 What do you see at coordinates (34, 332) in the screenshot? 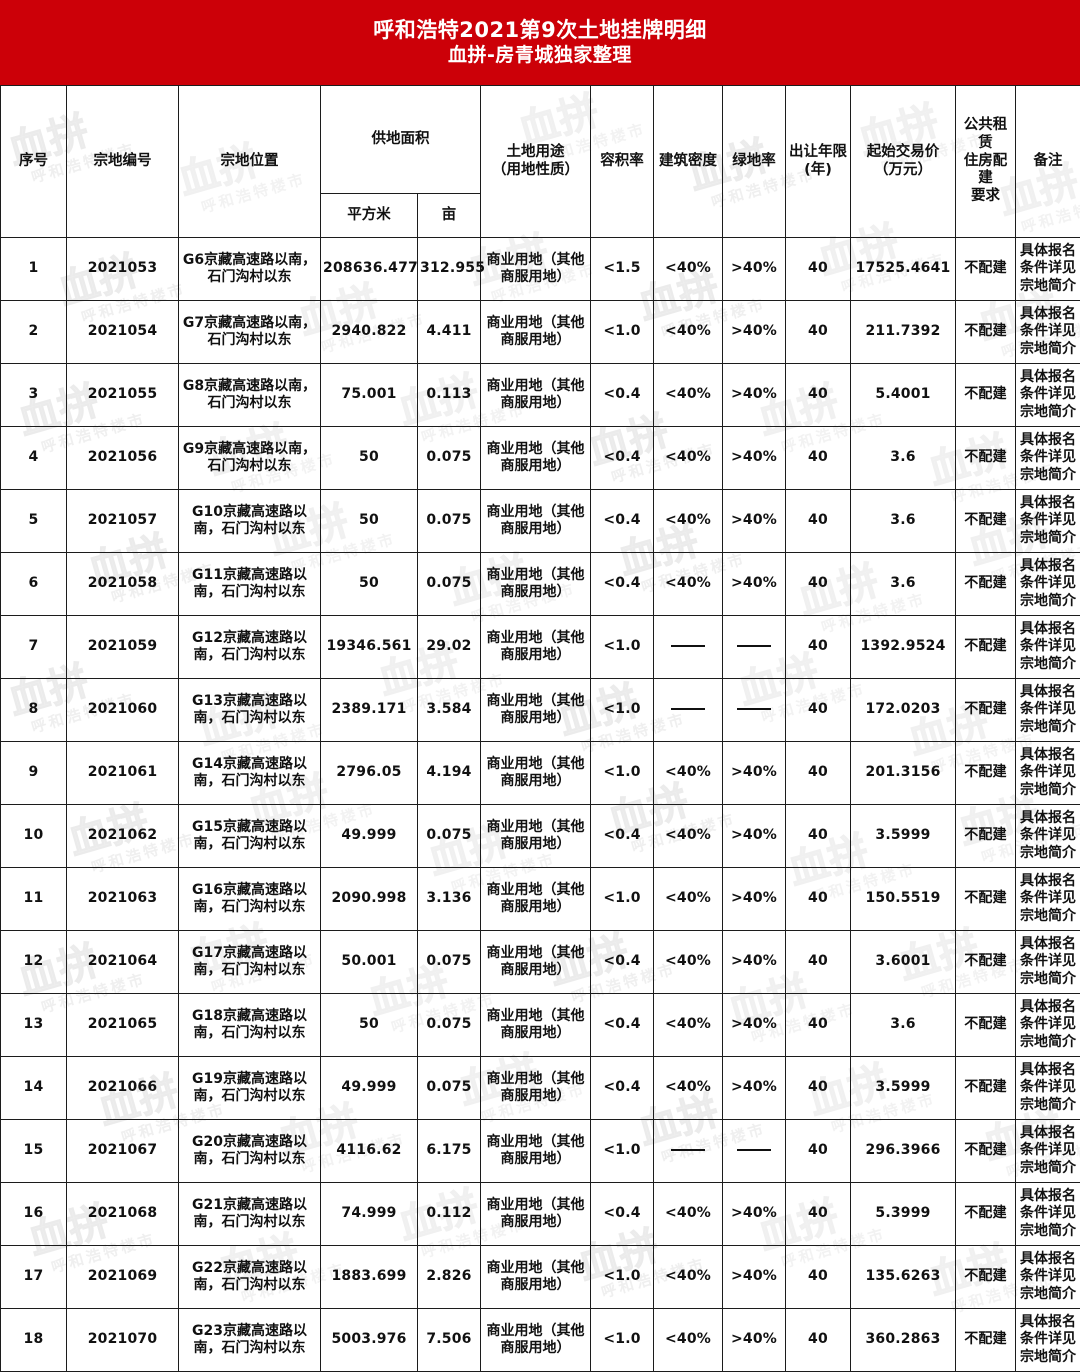
I see `cell-no: 2` at bounding box center [34, 332].